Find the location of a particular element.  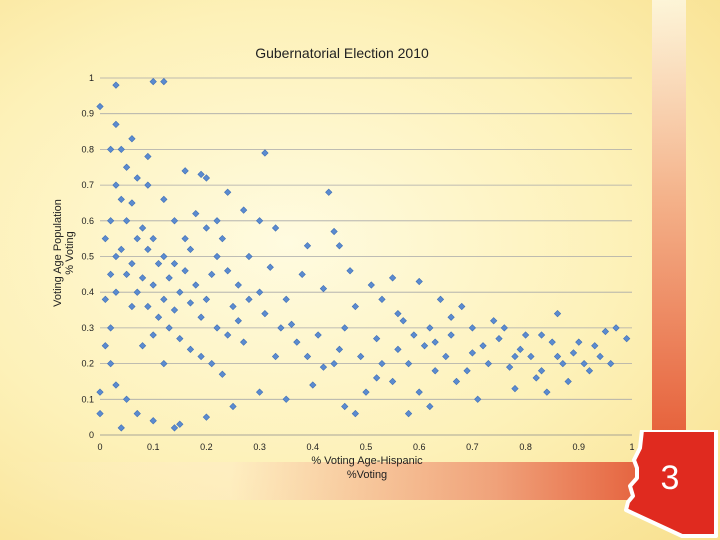

y-axis-label-line2: % Voting is located at coordinates (70, 252).